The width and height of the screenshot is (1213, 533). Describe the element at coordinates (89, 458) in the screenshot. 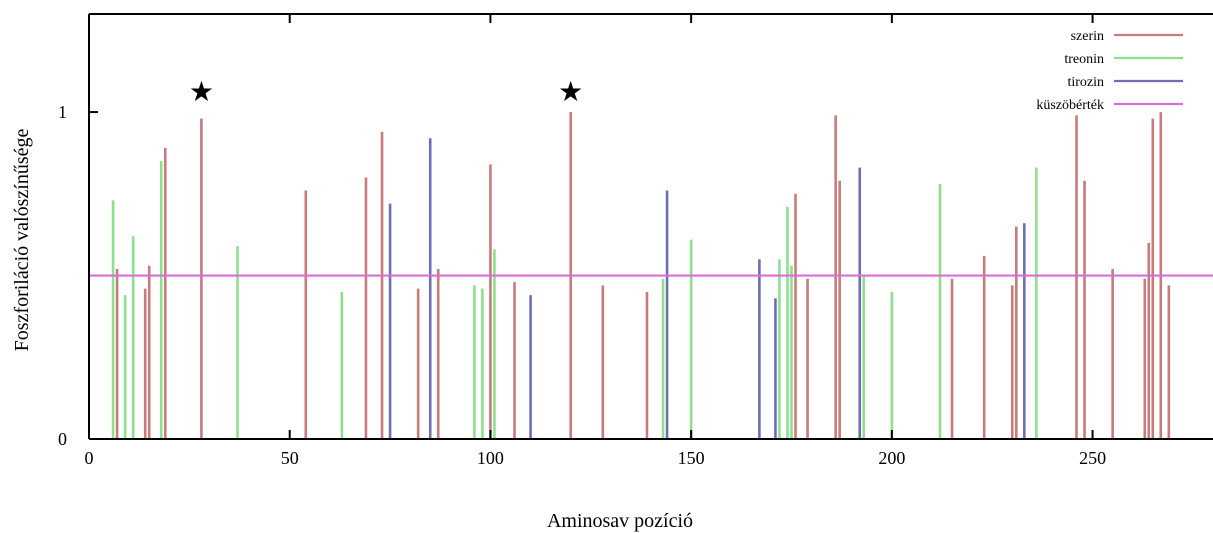

I see `x-tick-label: 0` at that location.